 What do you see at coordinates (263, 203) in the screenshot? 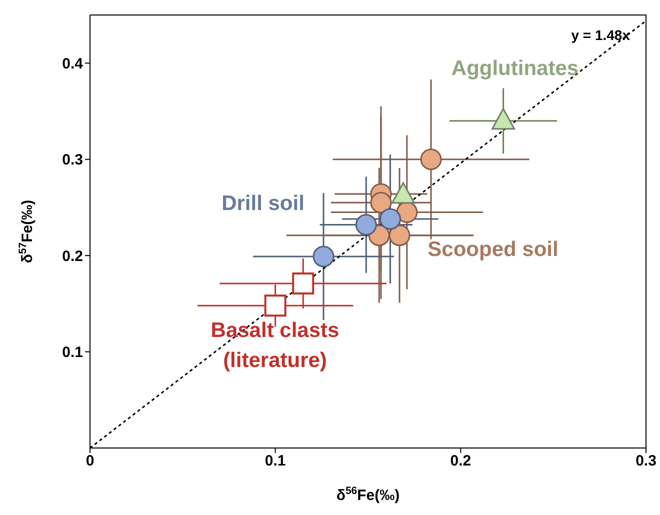
I see `series-label: Drill soil` at bounding box center [263, 203].